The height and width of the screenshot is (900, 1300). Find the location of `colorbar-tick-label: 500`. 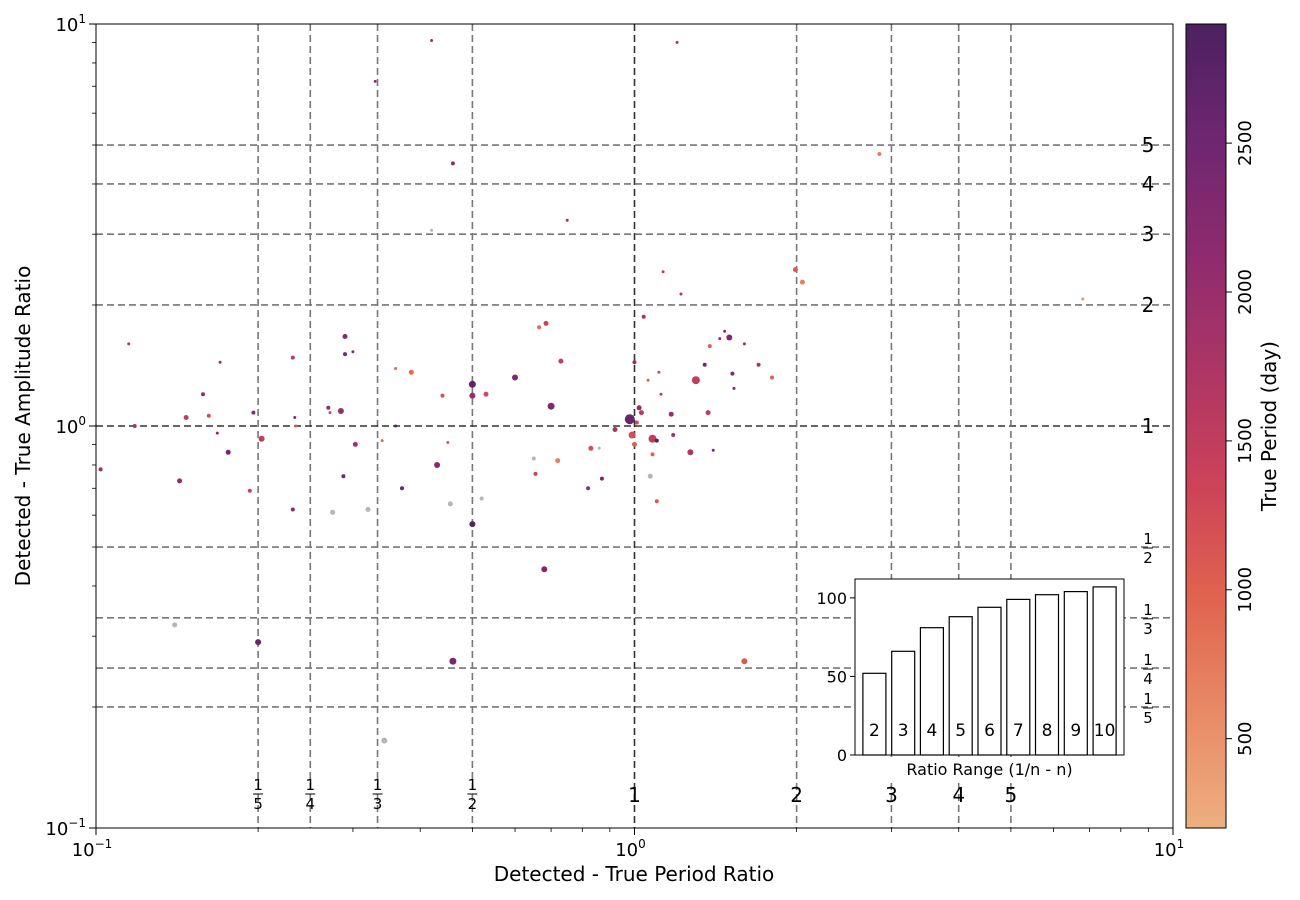

colorbar-tick-label: 500 is located at coordinates (1245, 738).